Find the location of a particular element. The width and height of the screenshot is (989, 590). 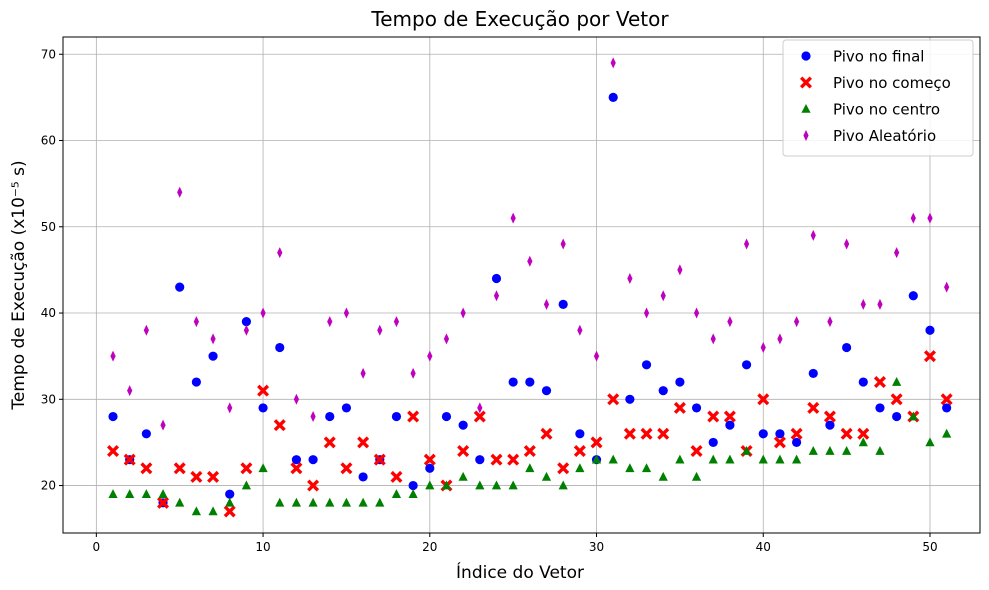

legend-marker is located at coordinates (806, 135).